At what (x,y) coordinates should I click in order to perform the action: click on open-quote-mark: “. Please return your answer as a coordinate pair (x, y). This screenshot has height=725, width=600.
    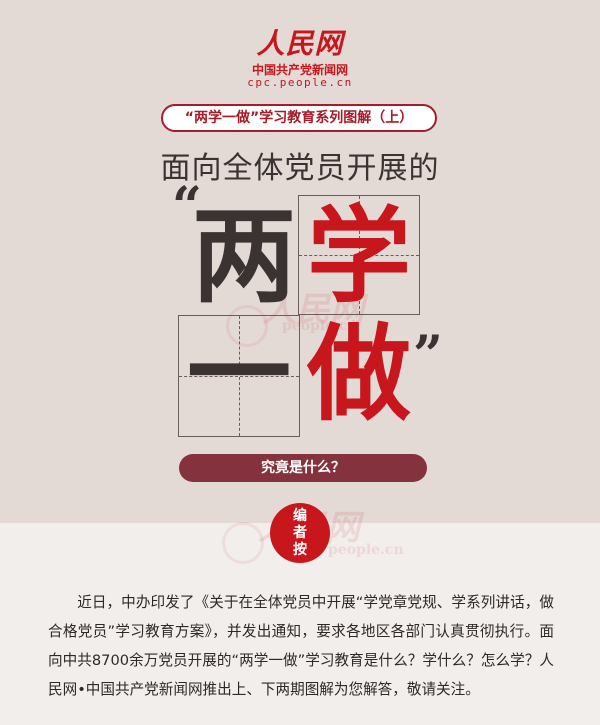
    Looking at the image, I should click on (187, 206).